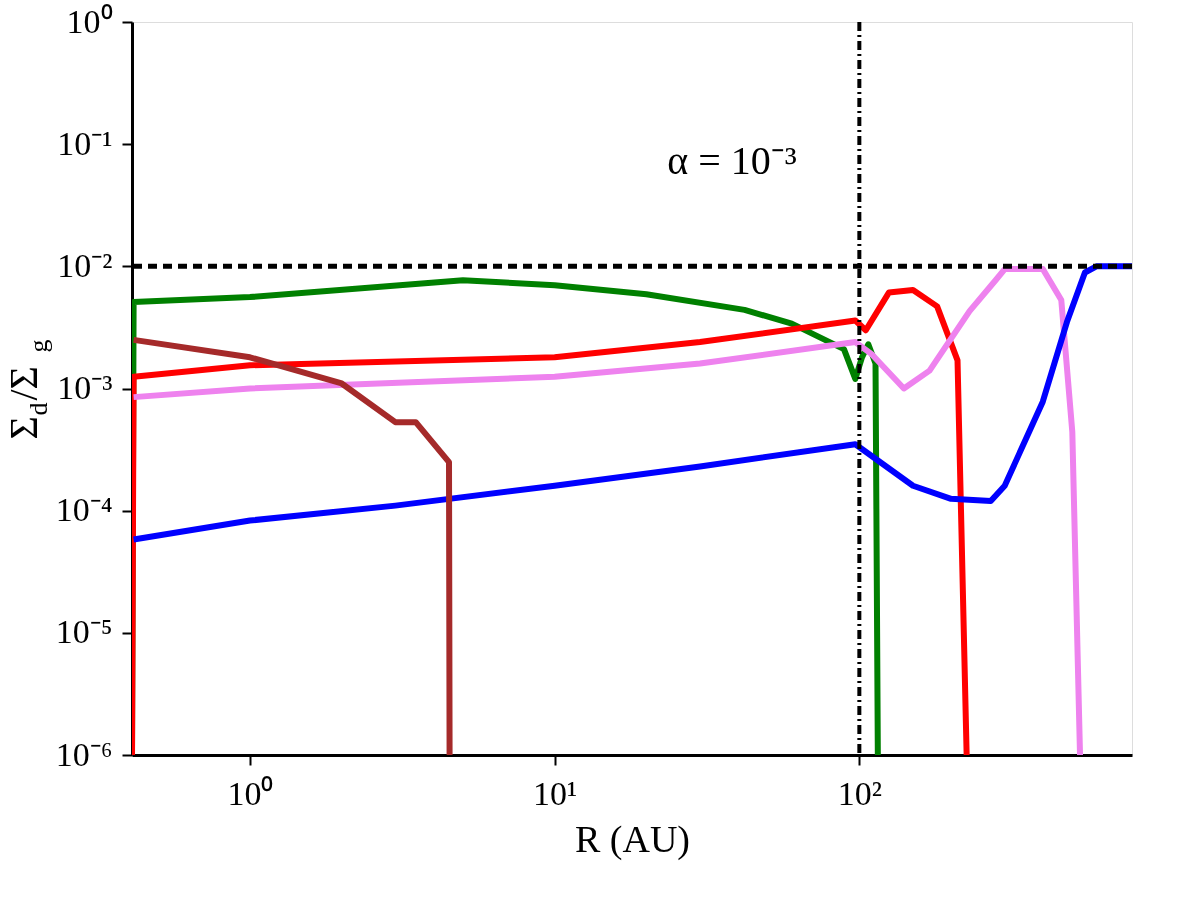 This screenshot has width=1200, height=900. I want to click on y-tick-label: 10⁻¹, so click(85, 143).